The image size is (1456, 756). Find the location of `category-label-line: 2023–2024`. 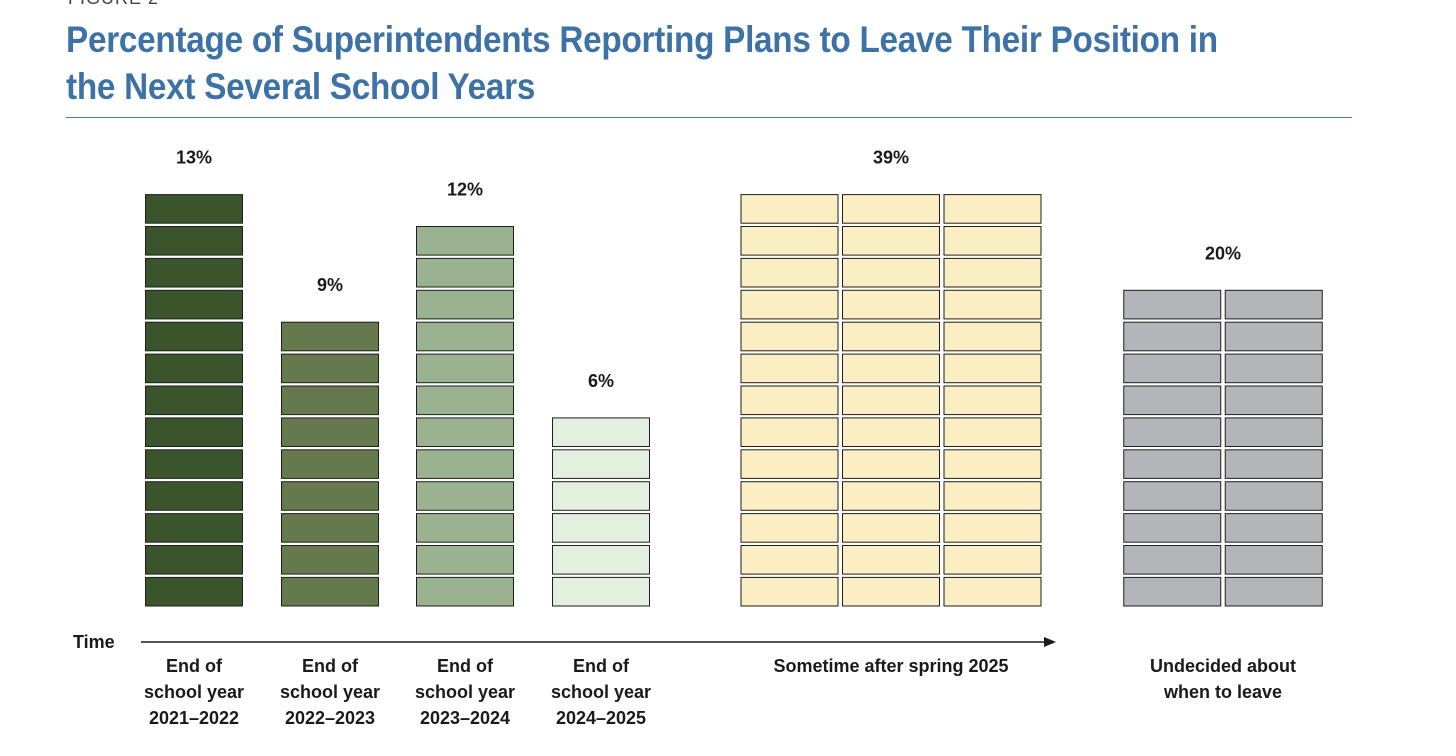

category-label-line: 2023–2024 is located at coordinates (465, 718).